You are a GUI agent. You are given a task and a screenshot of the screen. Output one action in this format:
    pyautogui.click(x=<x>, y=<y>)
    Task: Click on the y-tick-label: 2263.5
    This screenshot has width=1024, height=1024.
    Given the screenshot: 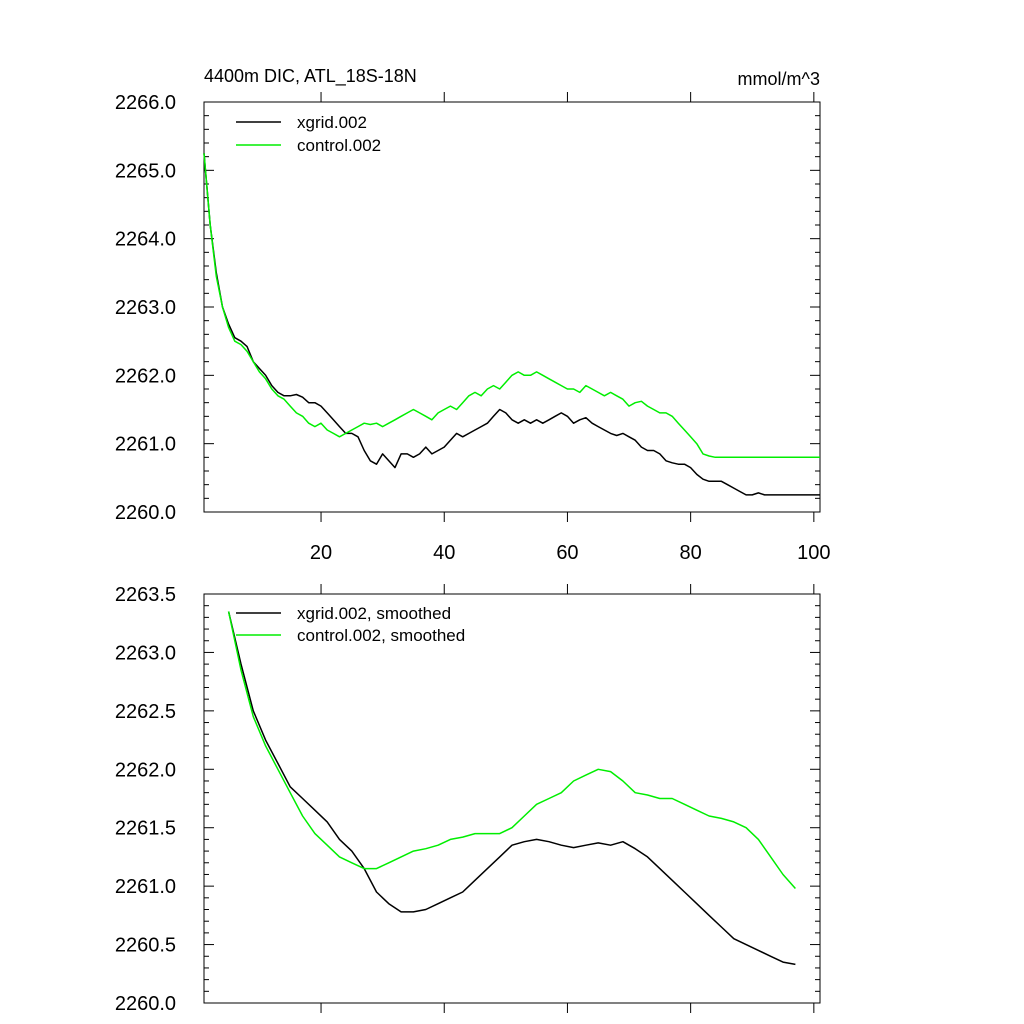 What is the action you would take?
    pyautogui.click(x=145, y=595)
    